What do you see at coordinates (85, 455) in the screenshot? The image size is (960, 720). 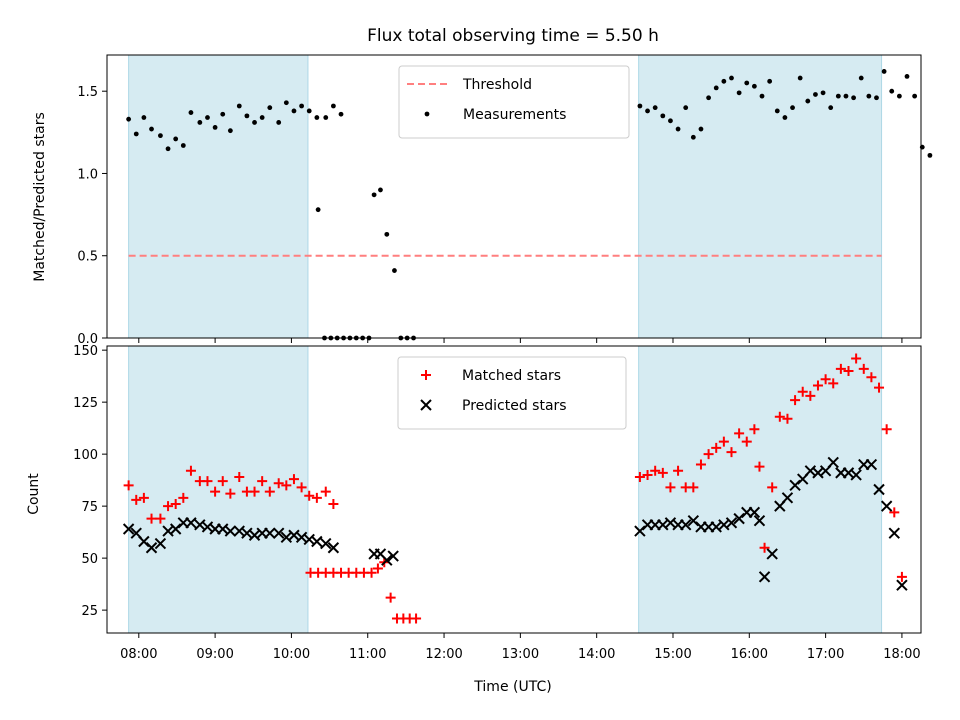 I see `y-tick-label: 100` at bounding box center [85, 455].